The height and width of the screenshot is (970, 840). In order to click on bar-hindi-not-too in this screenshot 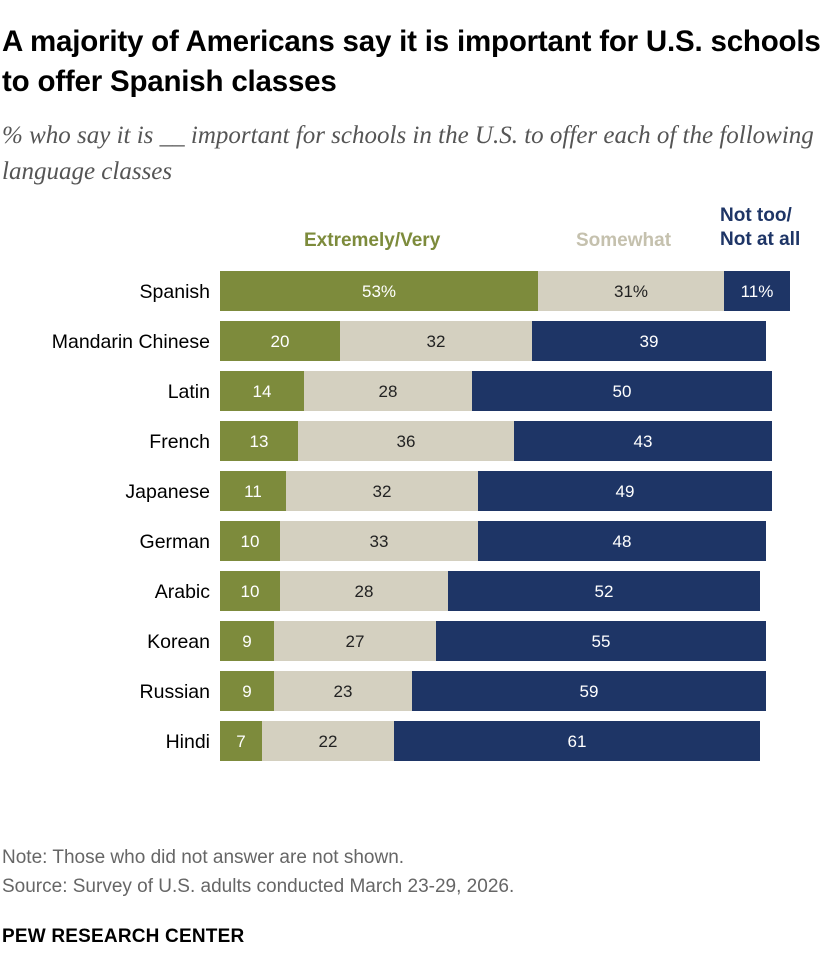, I will do `click(577, 741)`.